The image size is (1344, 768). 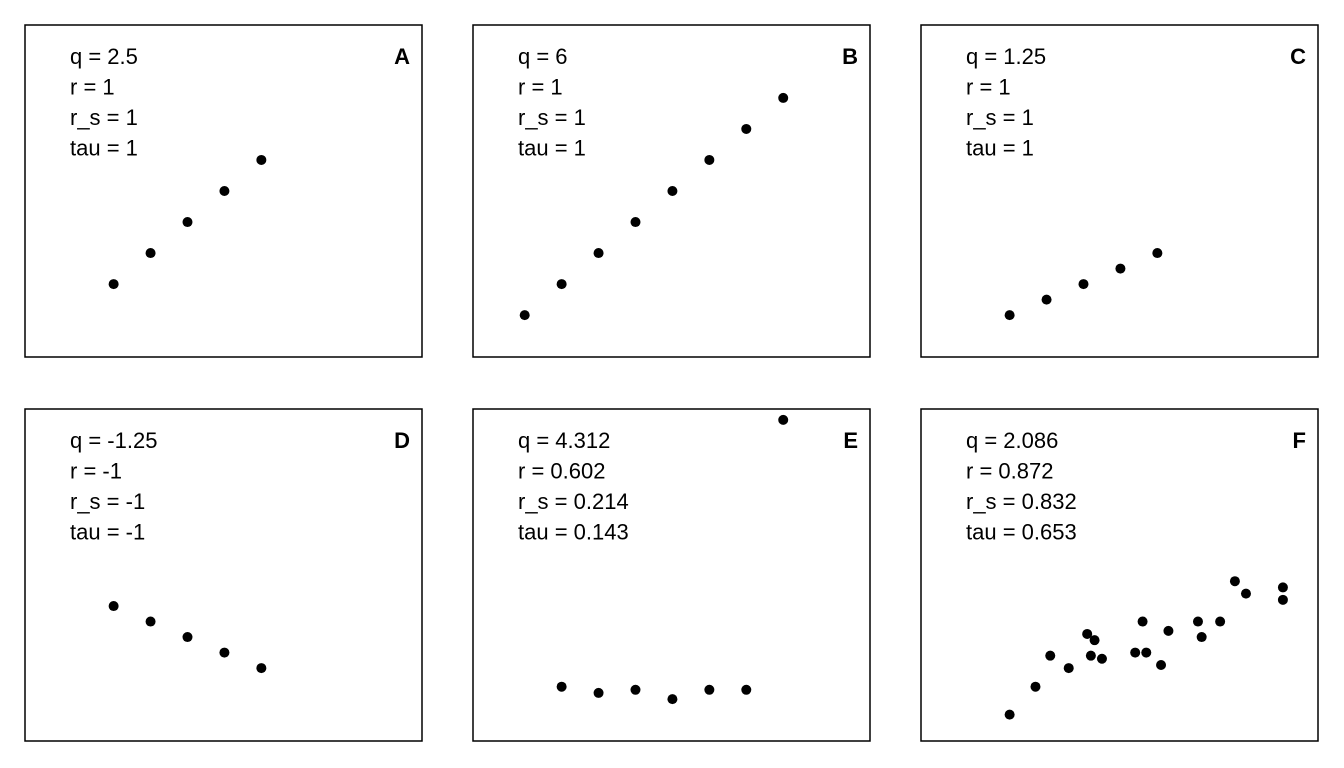 What do you see at coordinates (1012, 440) in the screenshot?
I see `stat-annotation: q = 2.086` at bounding box center [1012, 440].